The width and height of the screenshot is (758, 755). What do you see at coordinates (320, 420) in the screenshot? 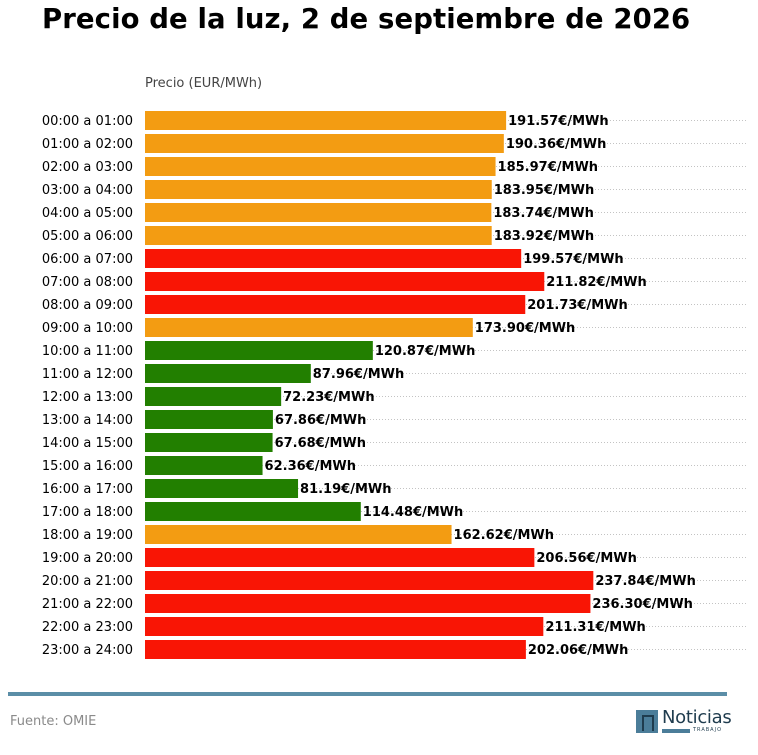
I see `value-label: 67.86€/MWh` at bounding box center [320, 420].